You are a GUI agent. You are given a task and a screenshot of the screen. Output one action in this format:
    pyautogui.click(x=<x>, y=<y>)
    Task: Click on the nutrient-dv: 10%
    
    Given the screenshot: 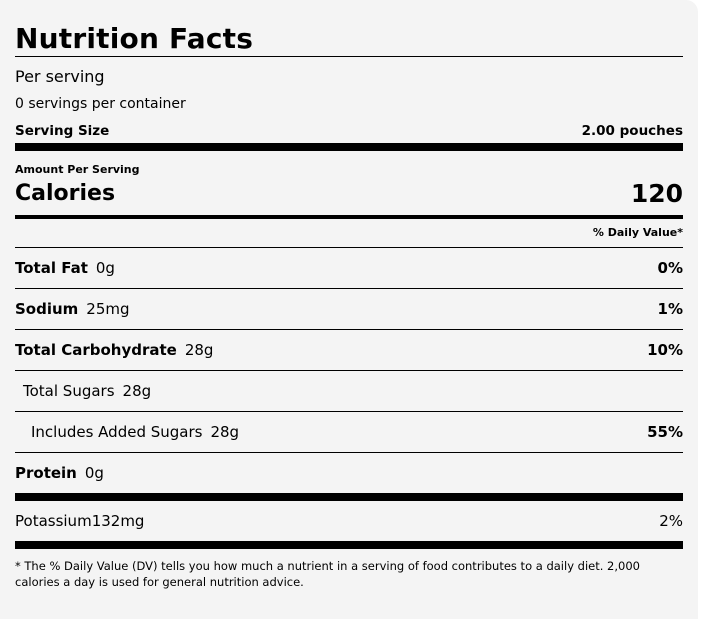 What is the action you would take?
    pyautogui.click(x=665, y=350)
    